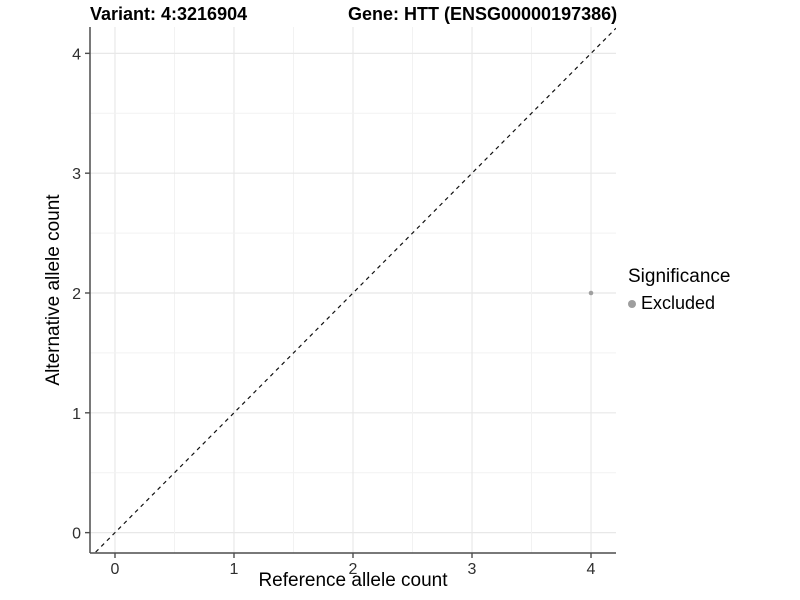 This screenshot has width=800, height=600. Describe the element at coordinates (679, 290) in the screenshot. I see `legend: Significance Excluded` at that location.